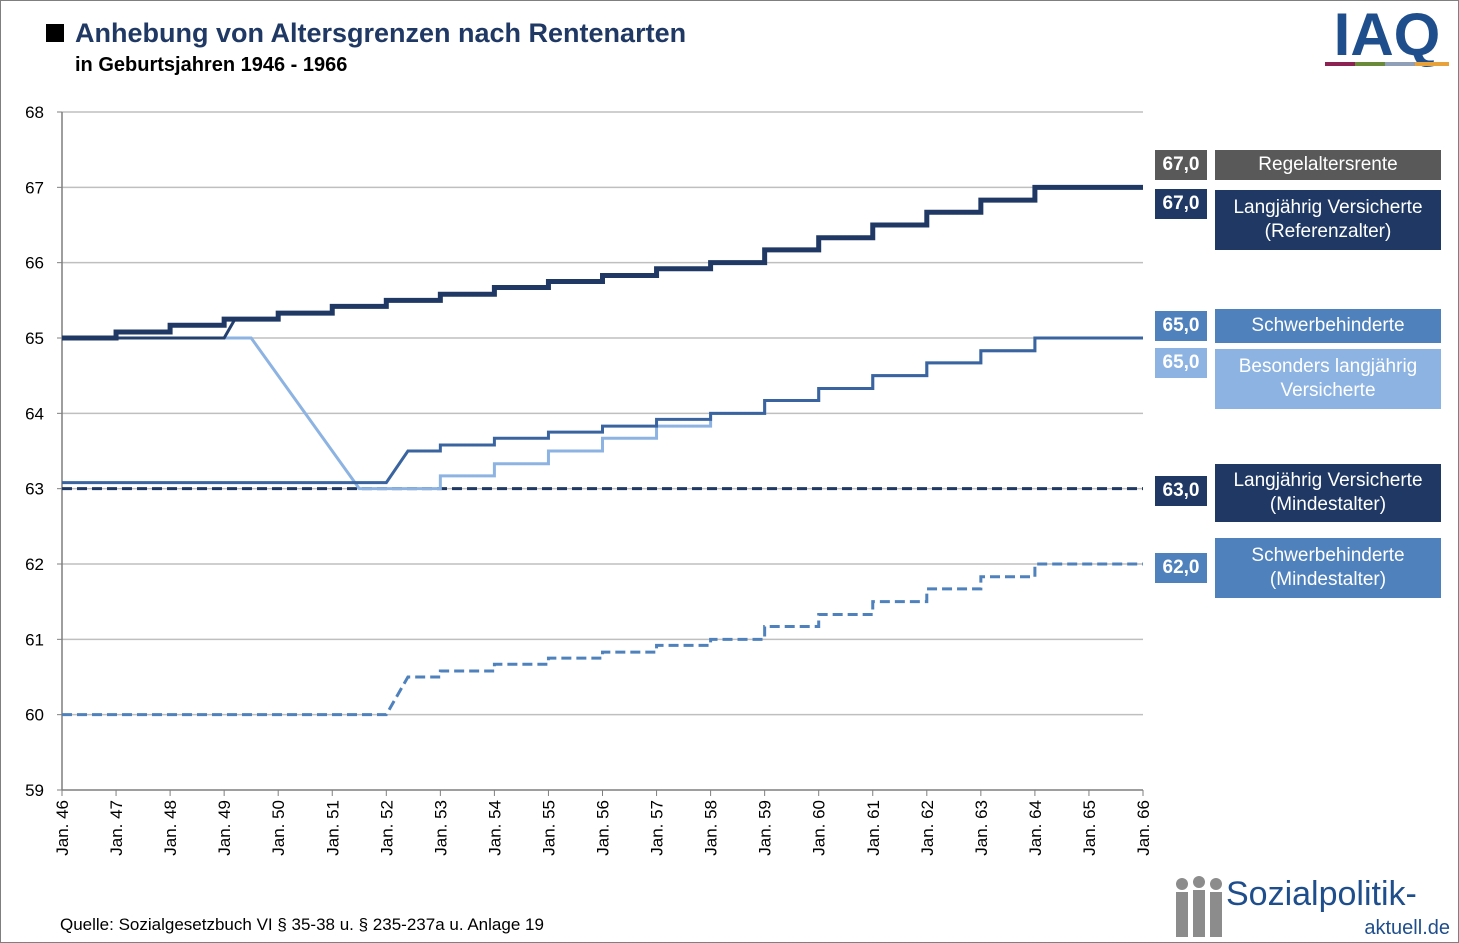 The width and height of the screenshot is (1459, 943). What do you see at coordinates (819, 828) in the screenshot?
I see `x-tick-label: Jan. 60` at bounding box center [819, 828].